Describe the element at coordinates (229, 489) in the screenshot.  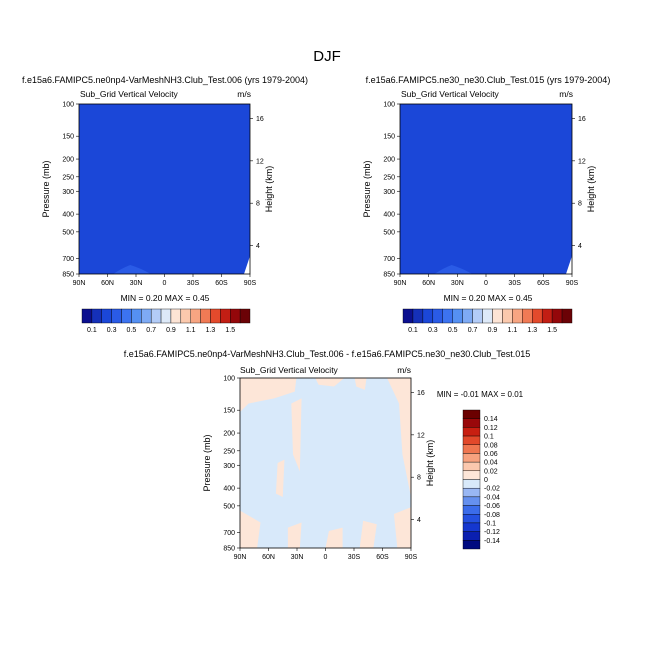
I see `y-tick-label: 400` at that location.